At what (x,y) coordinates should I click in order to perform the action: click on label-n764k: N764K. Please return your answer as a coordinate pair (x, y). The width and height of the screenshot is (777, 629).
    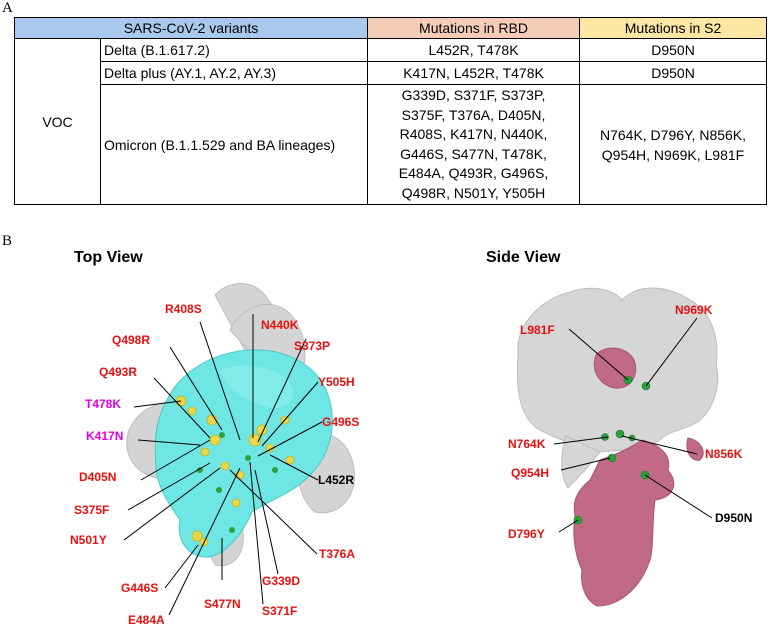
    Looking at the image, I should click on (527, 444).